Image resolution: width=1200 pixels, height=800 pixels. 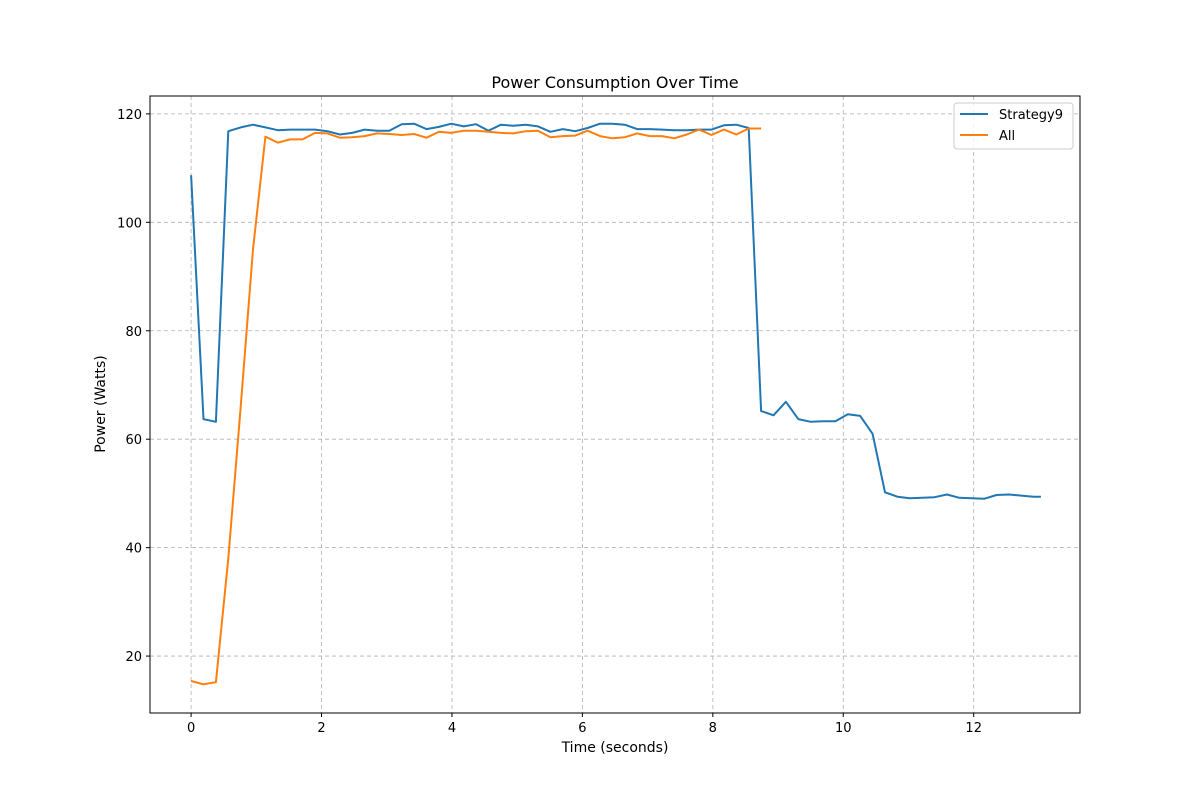 What do you see at coordinates (133, 440) in the screenshot?
I see `y-tick-label: 60` at bounding box center [133, 440].